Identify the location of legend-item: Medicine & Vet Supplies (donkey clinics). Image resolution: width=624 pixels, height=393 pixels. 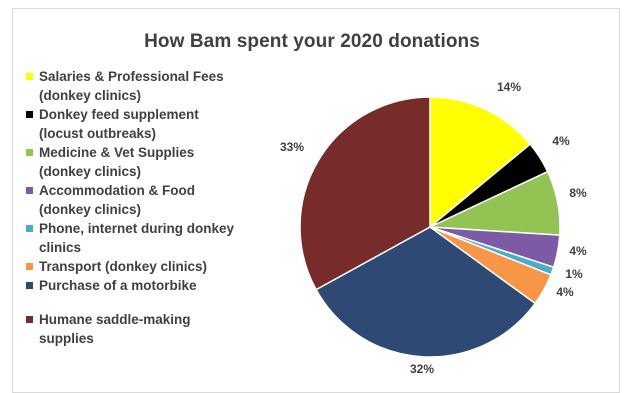
(133, 162).